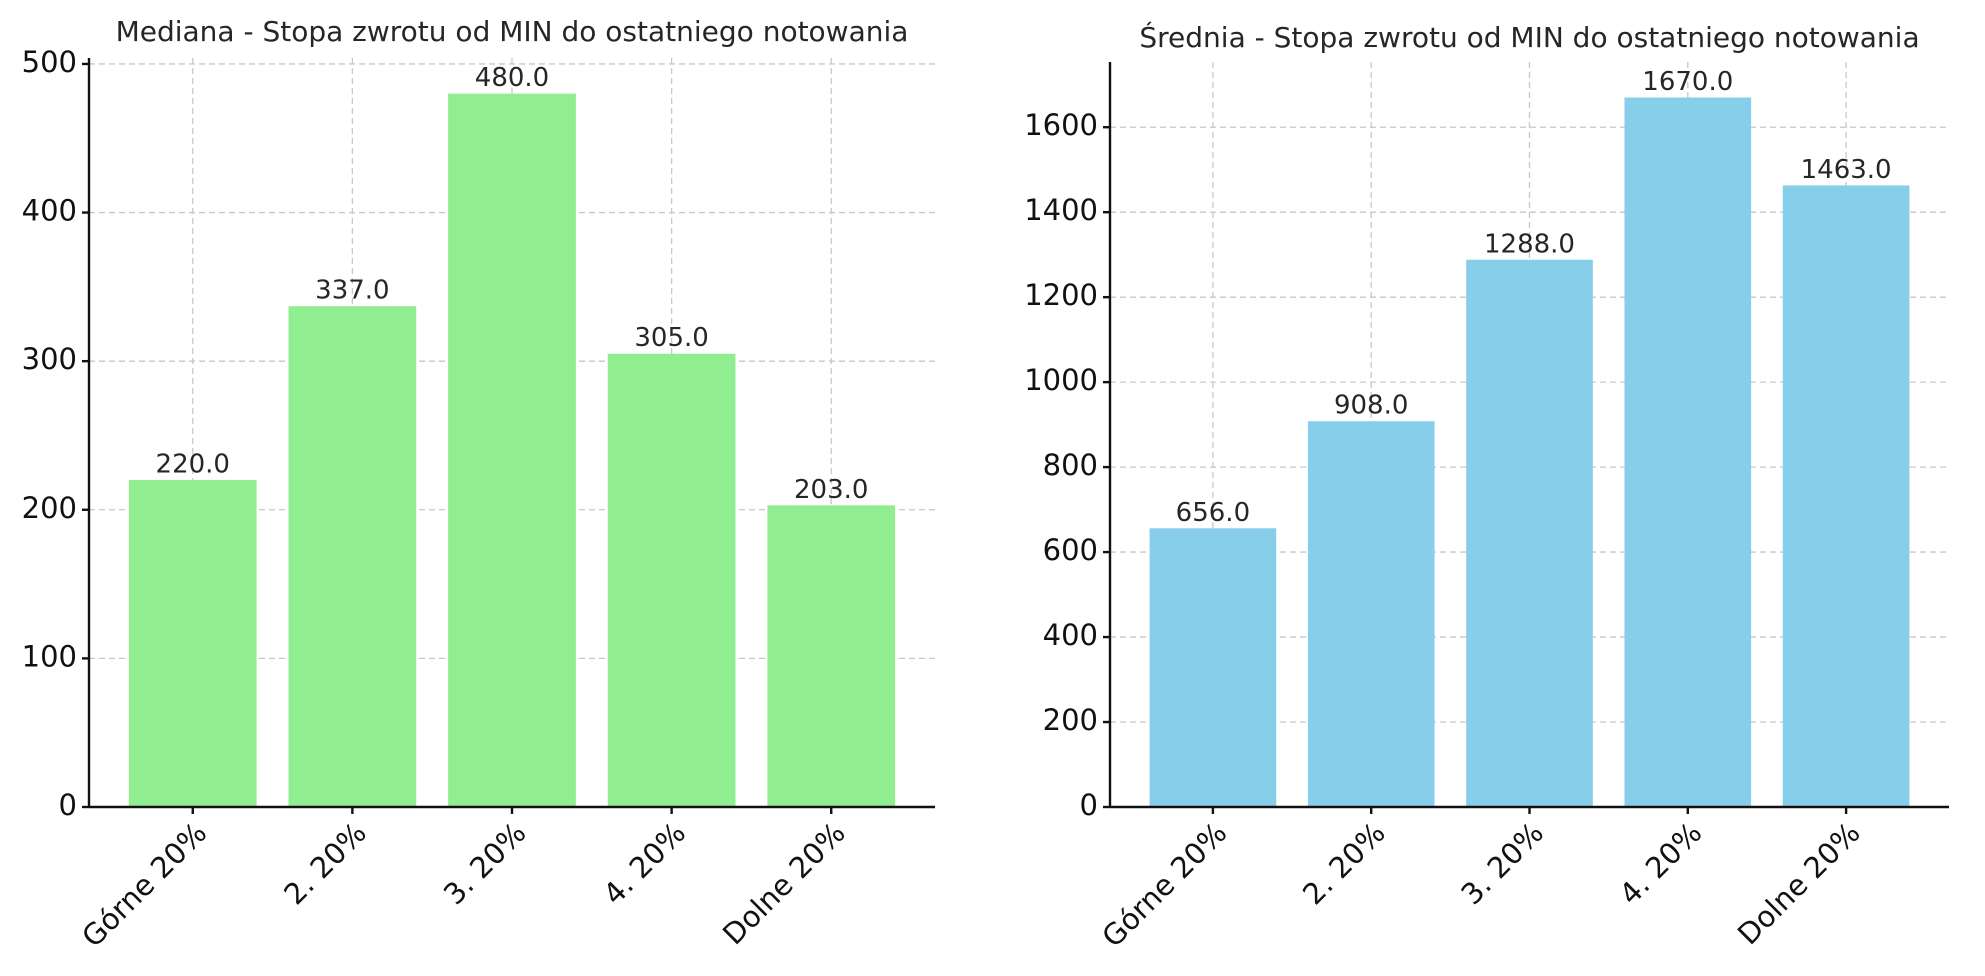  Describe the element at coordinates (512, 78) in the screenshot. I see `value-label: 480.0` at that location.